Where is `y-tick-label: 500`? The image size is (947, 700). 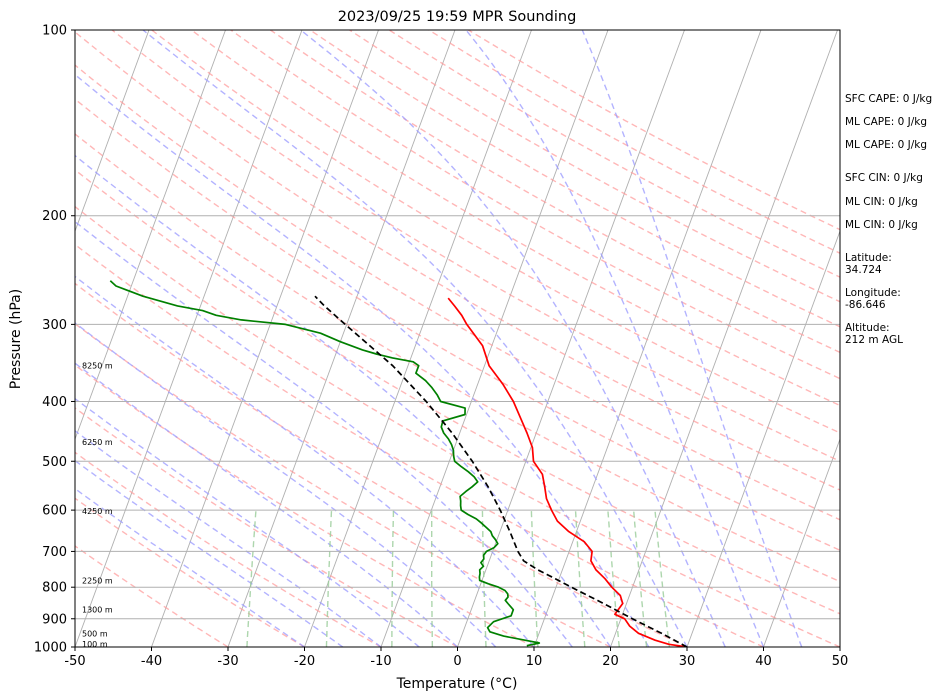
y-tick-label: 500 is located at coordinates (54, 462).